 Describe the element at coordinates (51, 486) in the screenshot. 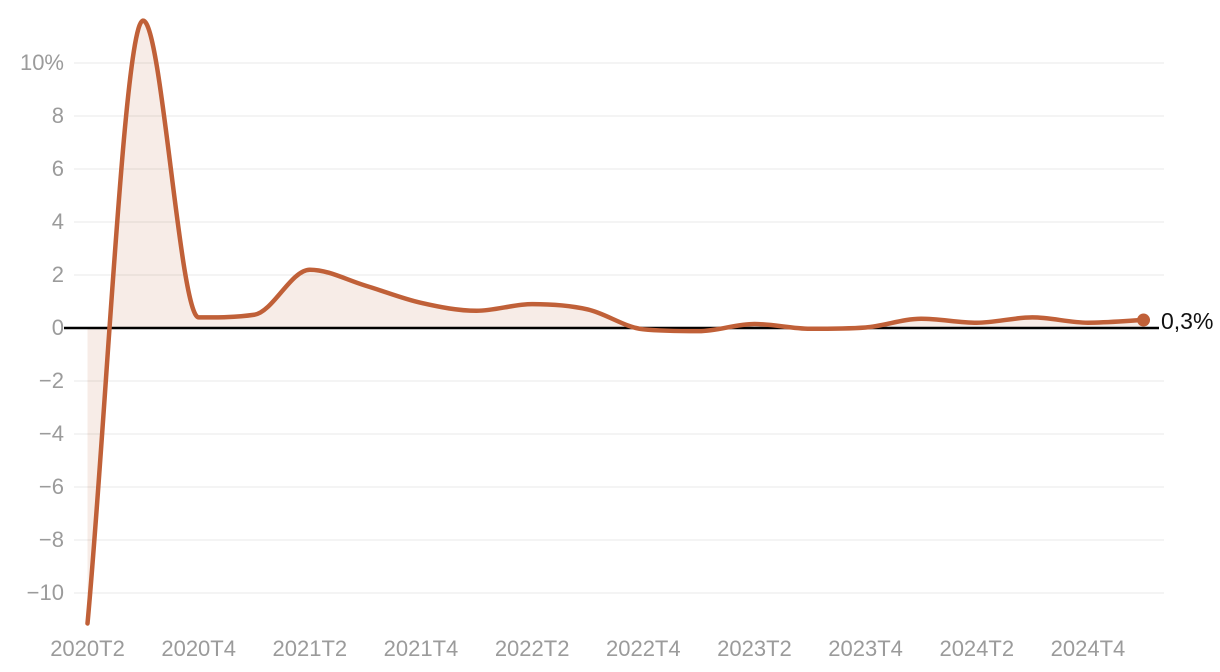

I see `y-axis-tick-label: −6` at that location.